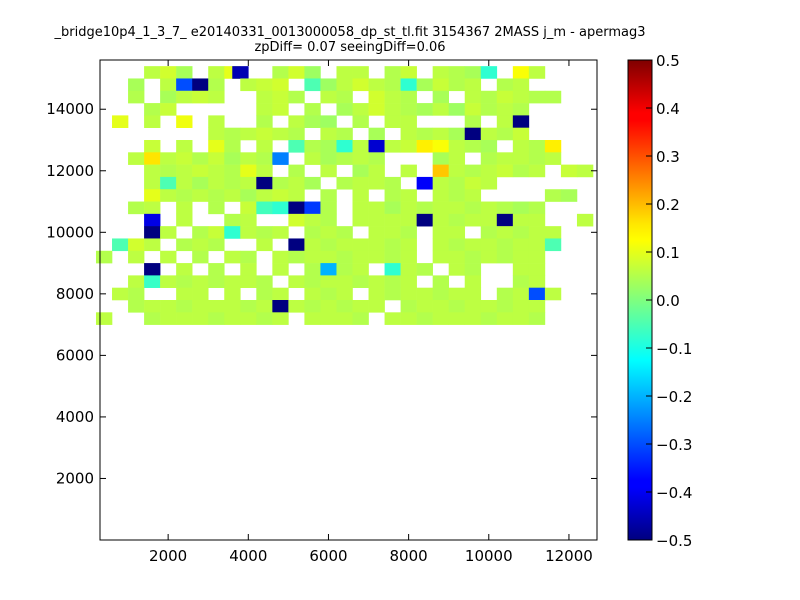  What do you see at coordinates (168, 556) in the screenshot?
I see `x-tick-label: 2000` at bounding box center [168, 556].